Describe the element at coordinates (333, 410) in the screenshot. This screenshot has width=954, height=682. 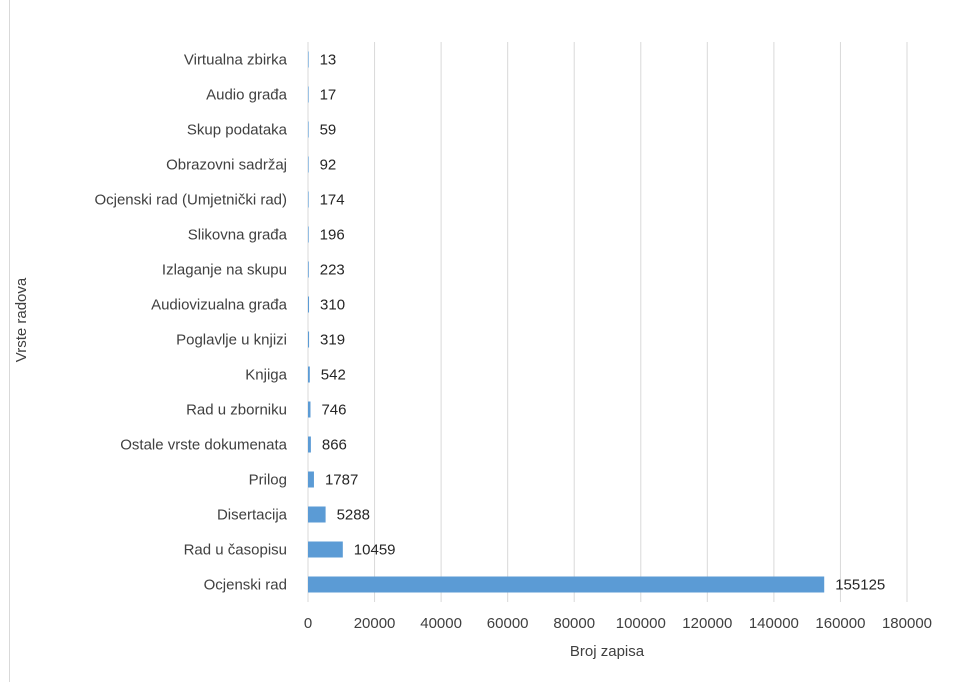
I see `data-label-10: 746` at that location.